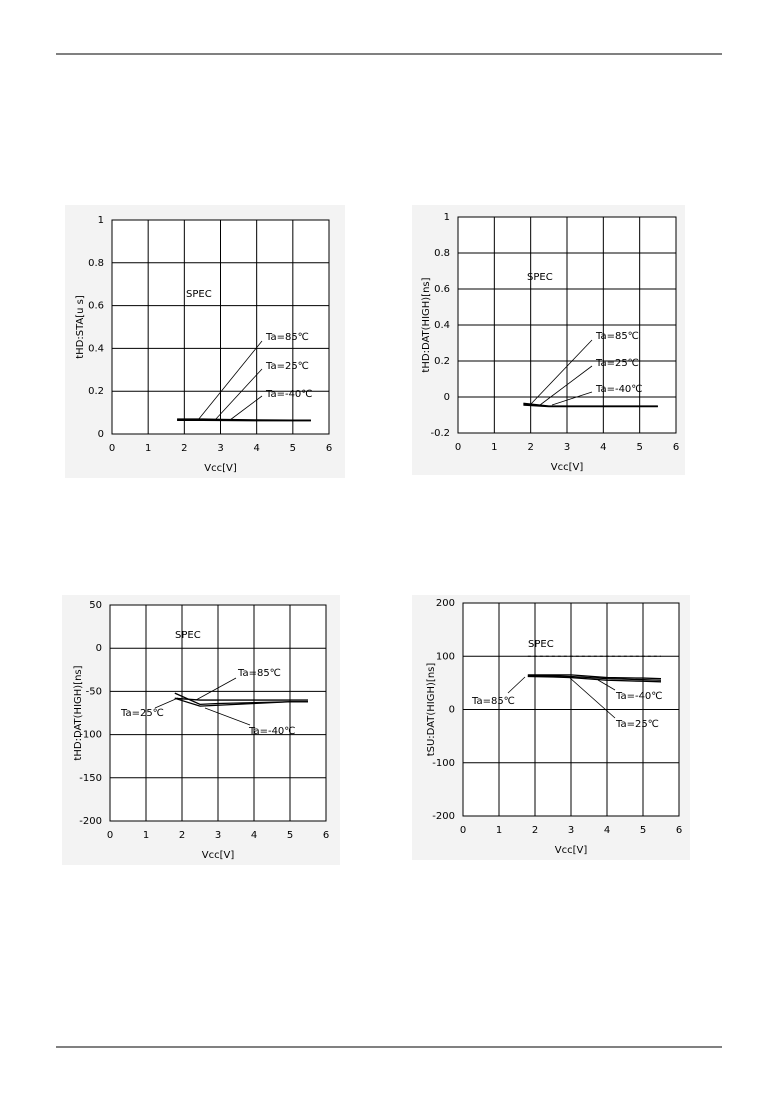 The width and height of the screenshot is (780, 1108). What do you see at coordinates (80, 327) in the screenshot?
I see `y-axis-label: tHD:STA[u s]` at bounding box center [80, 327].